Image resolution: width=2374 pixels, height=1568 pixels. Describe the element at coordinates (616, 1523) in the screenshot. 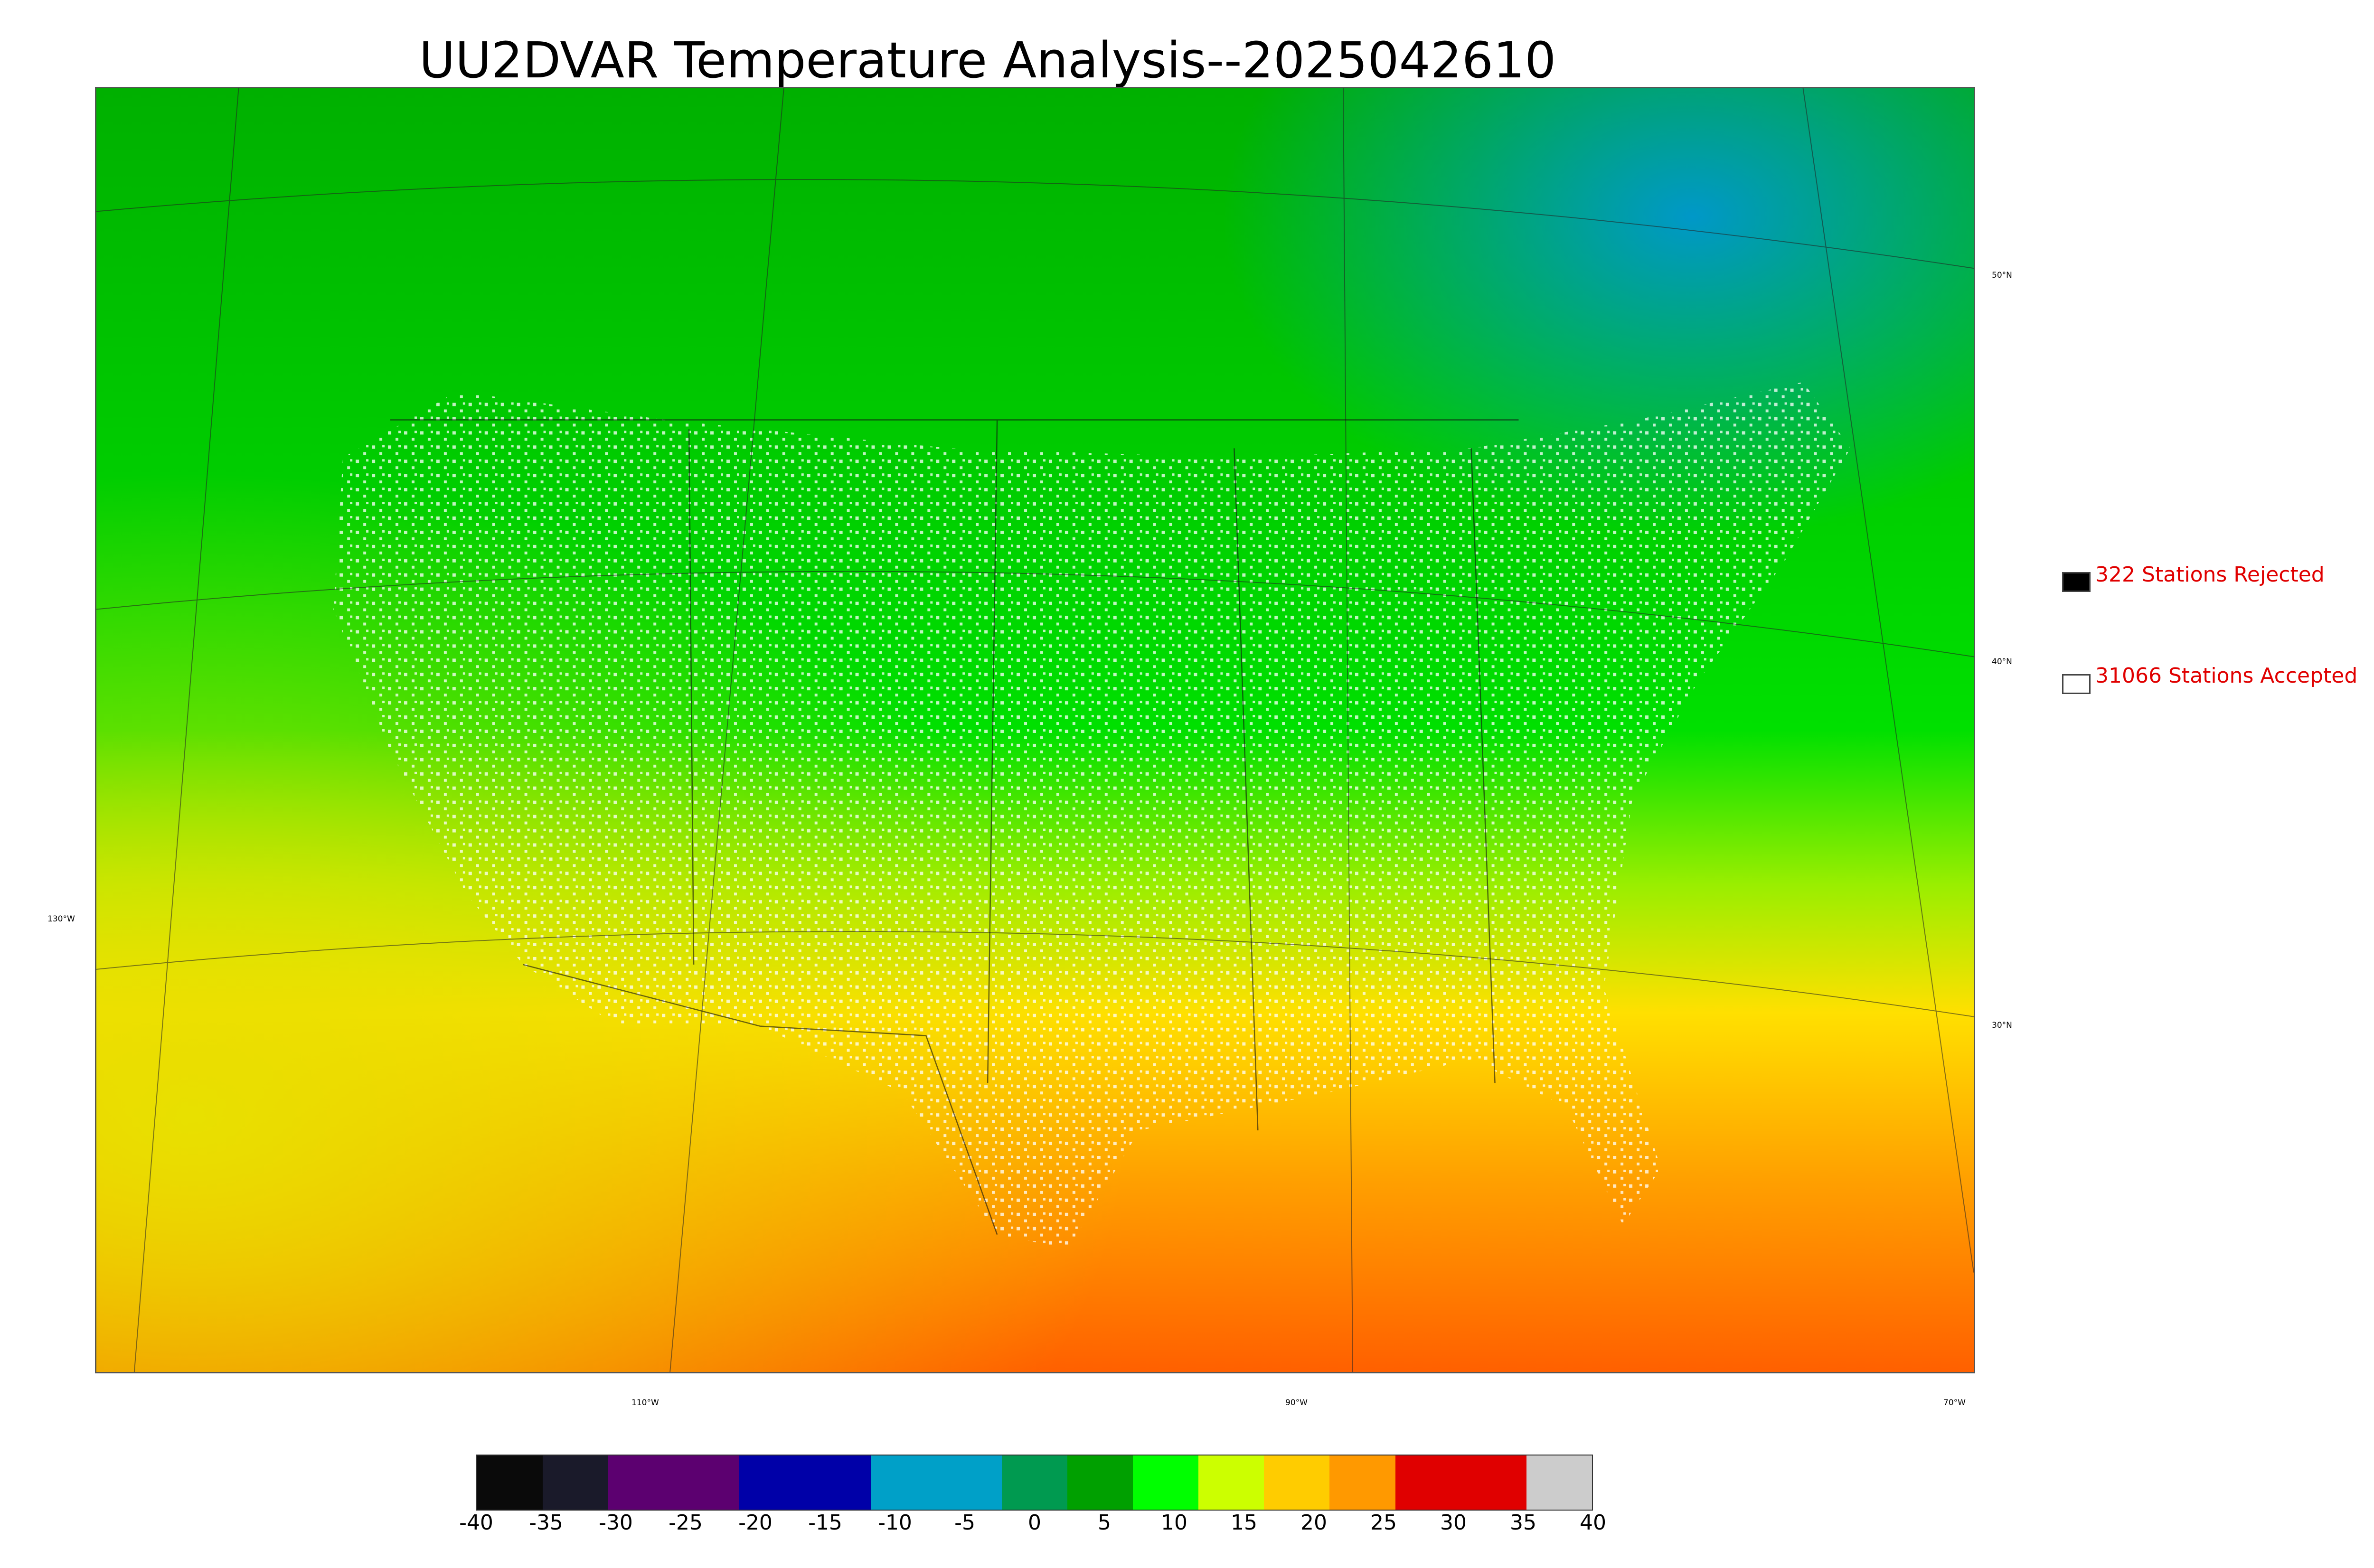

I see `colorbar-tick-label: -30` at that location.